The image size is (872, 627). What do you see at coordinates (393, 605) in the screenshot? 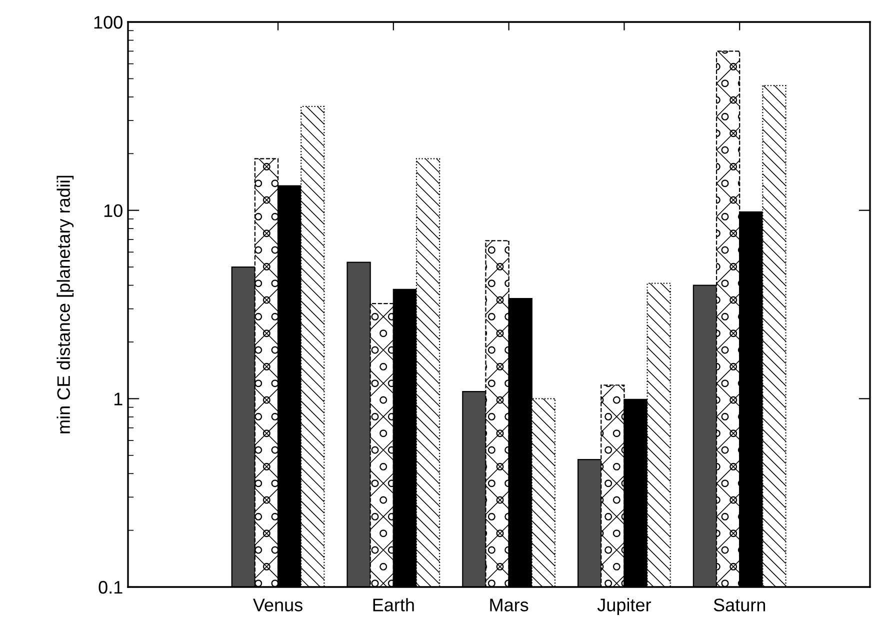
I see `x-tick-label: Earth` at bounding box center [393, 605].